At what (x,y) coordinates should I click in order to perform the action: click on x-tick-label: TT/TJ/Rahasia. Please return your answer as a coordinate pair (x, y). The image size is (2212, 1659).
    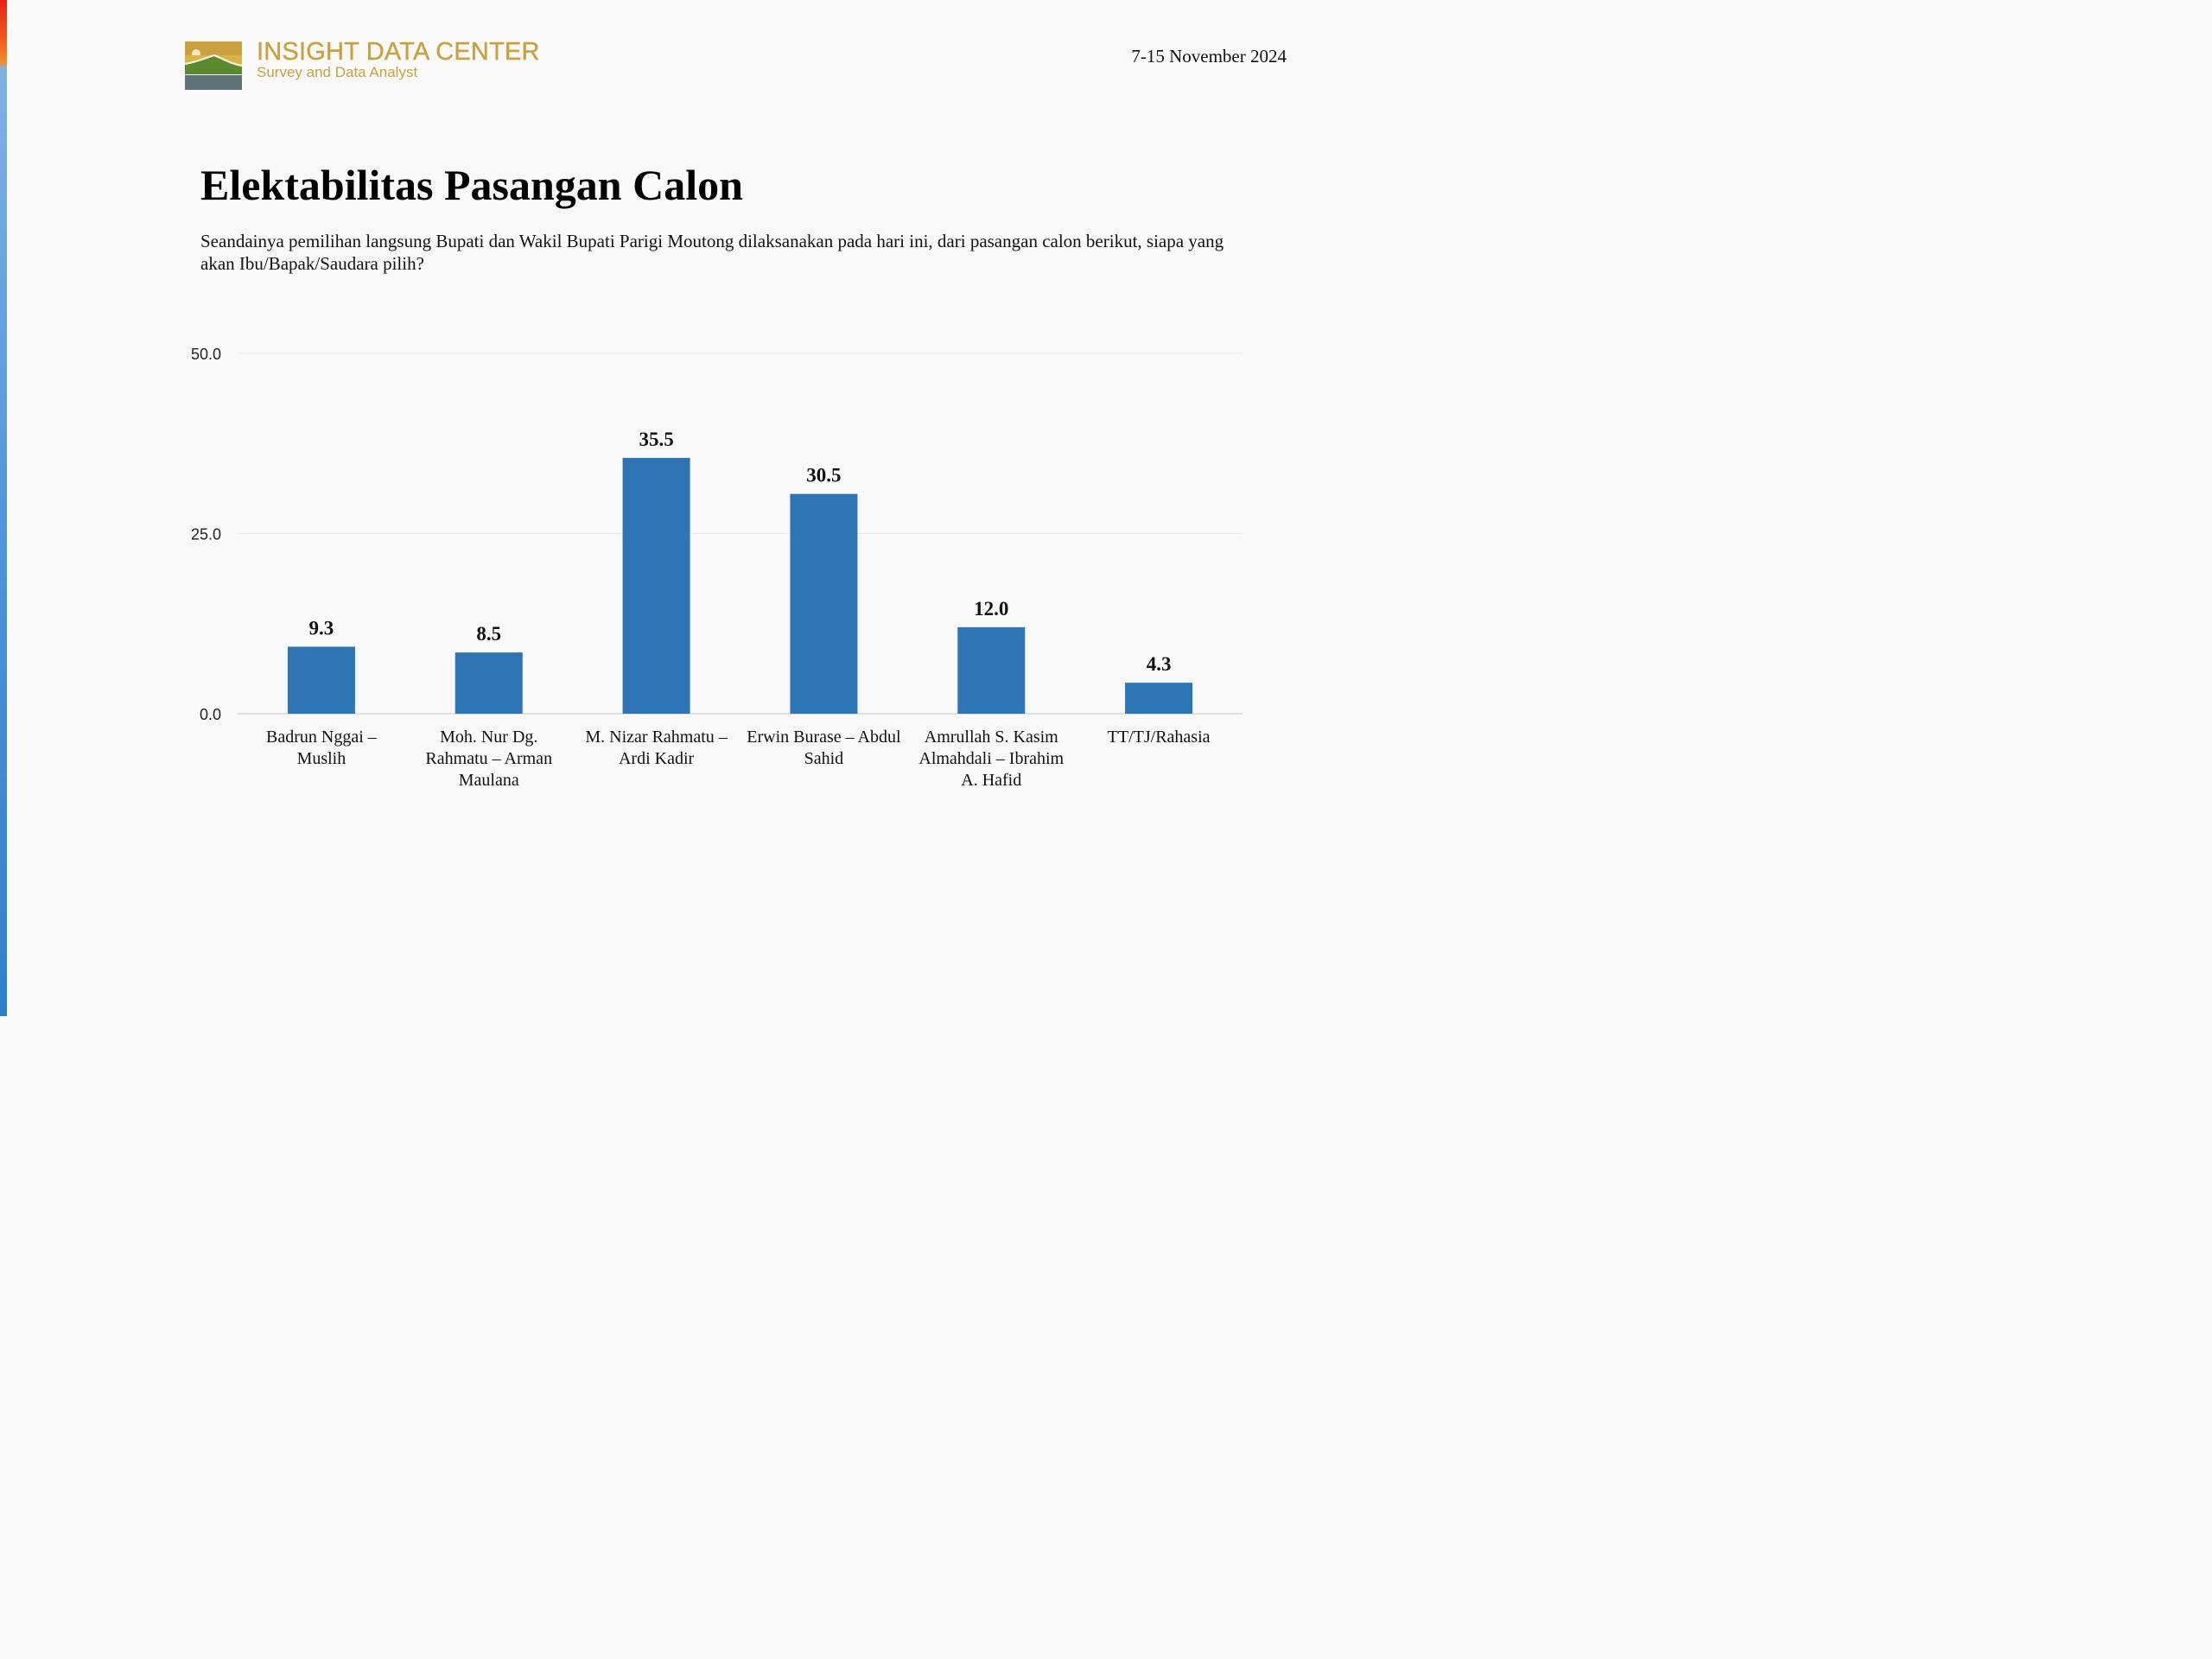
    Looking at the image, I should click on (1159, 737).